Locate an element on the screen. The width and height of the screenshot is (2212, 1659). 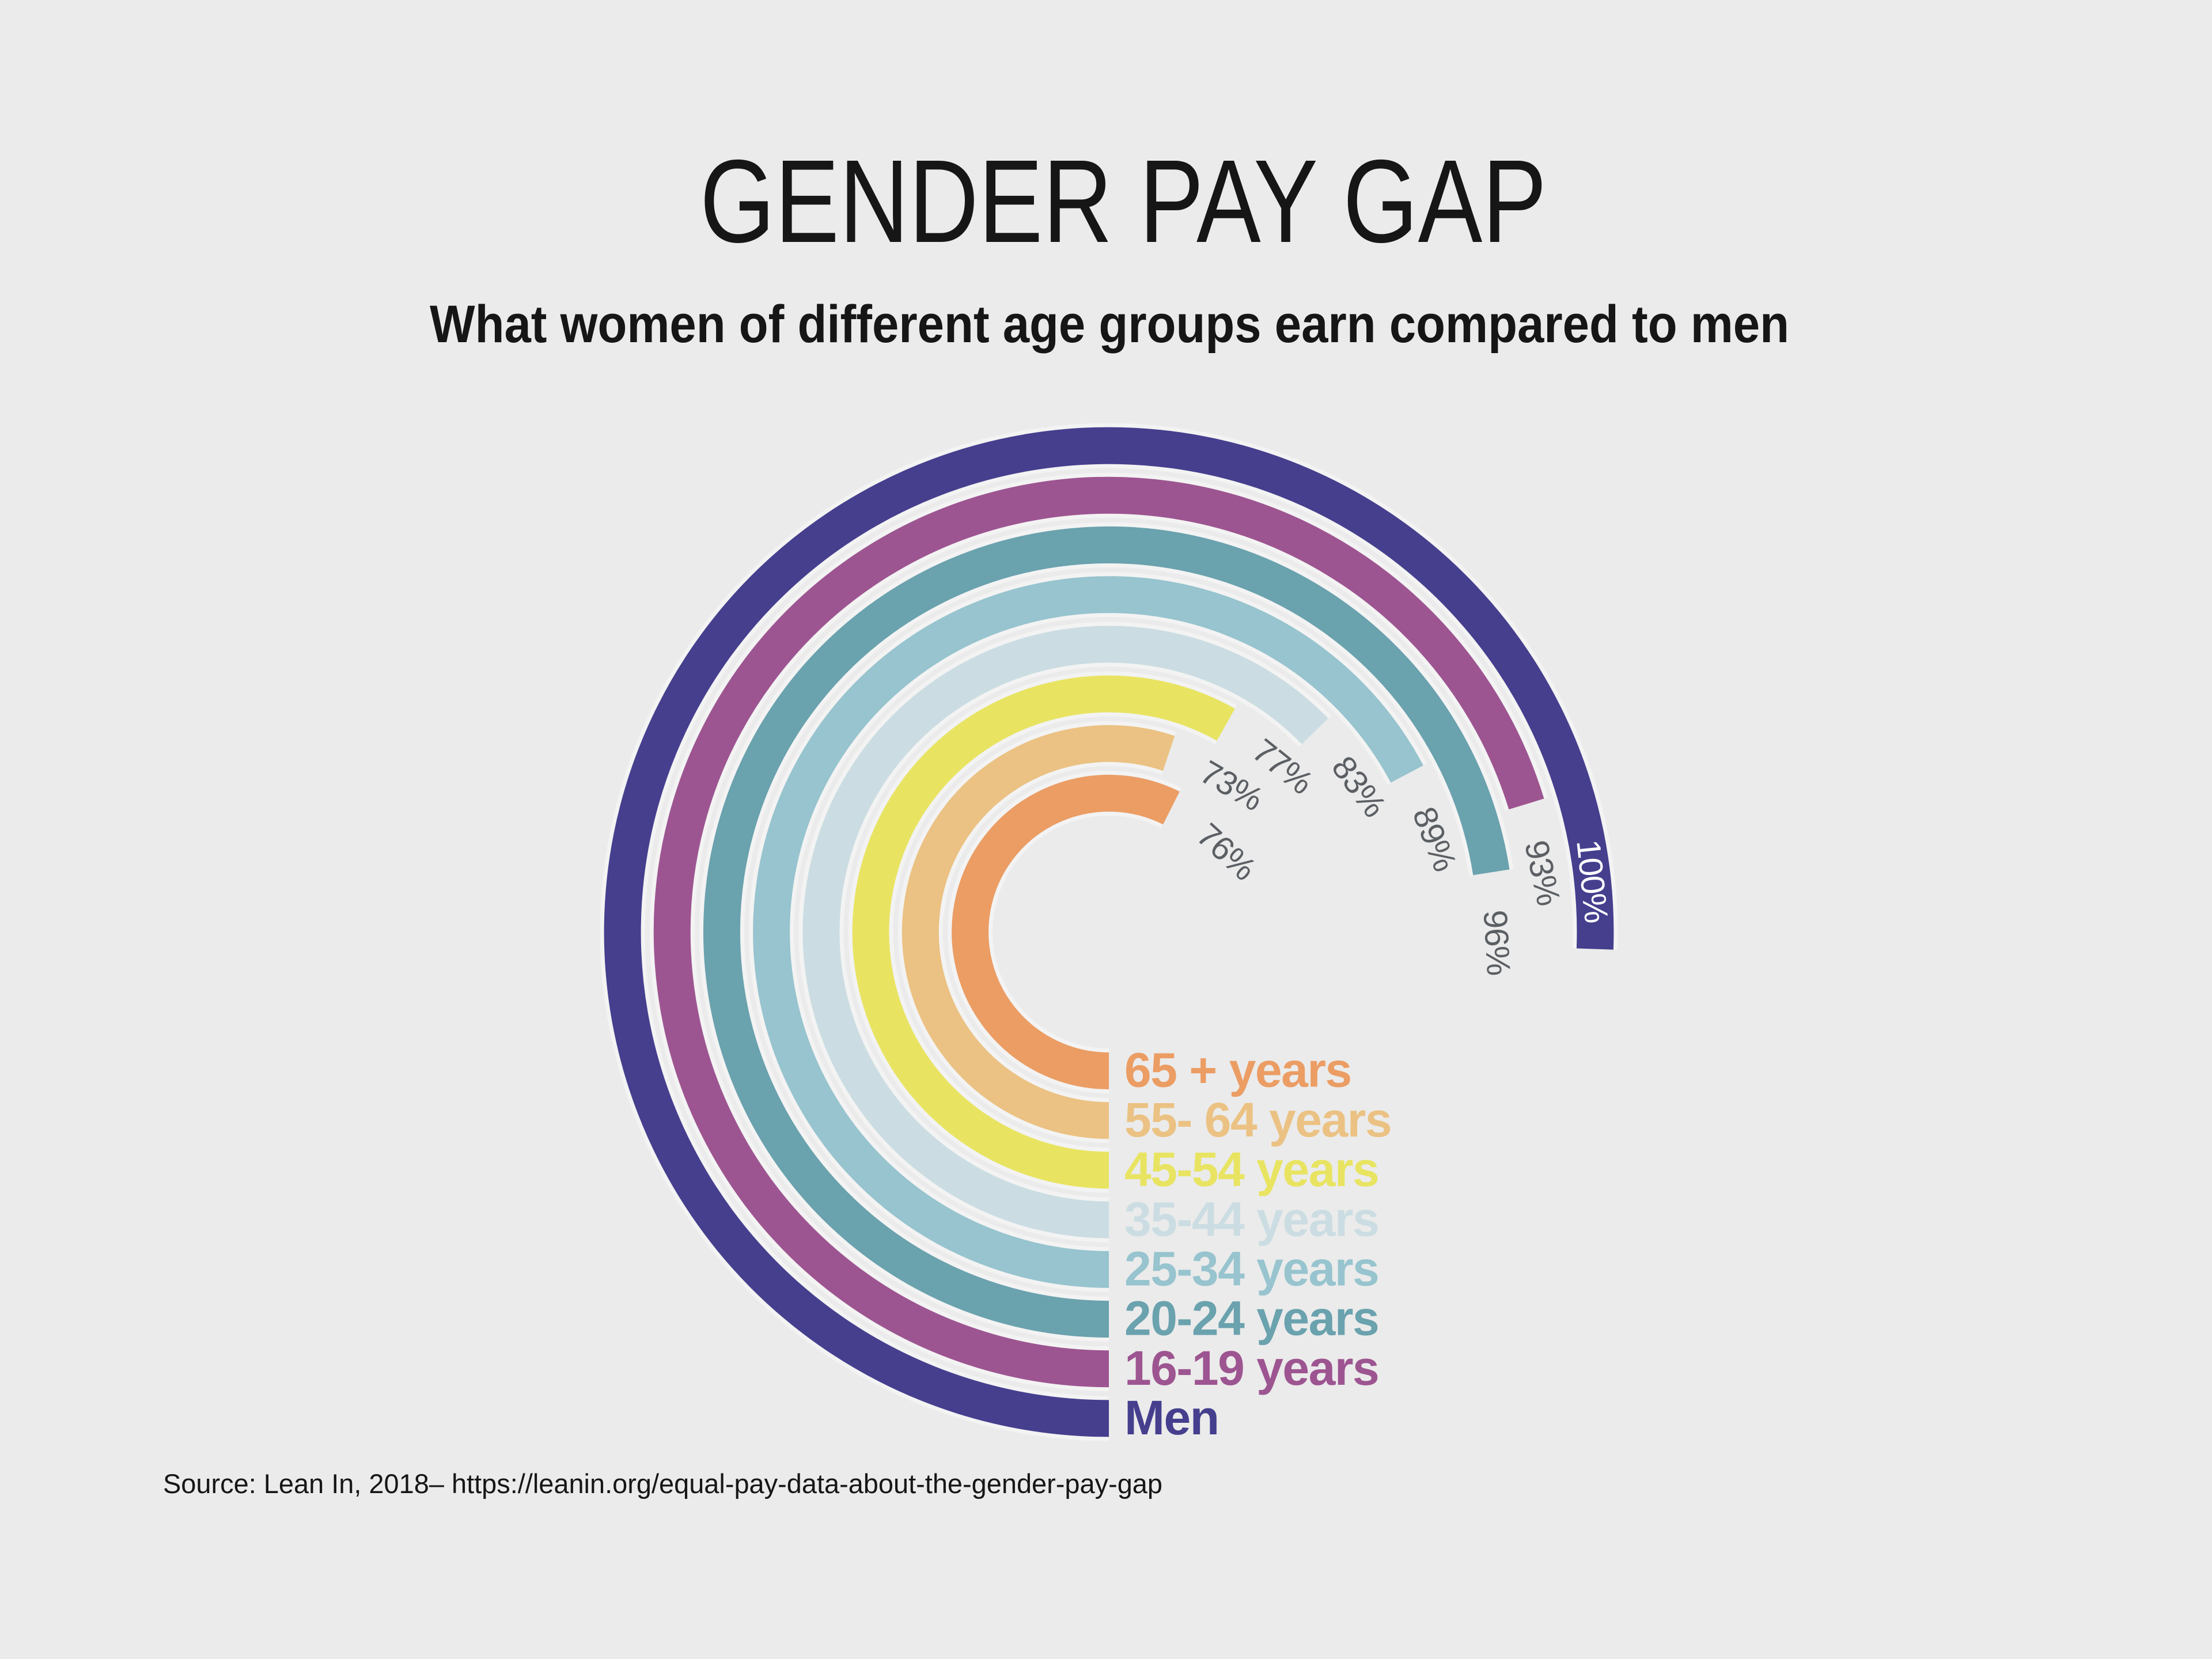
ring-arc-35-44-years is located at coordinates (1065, 932).